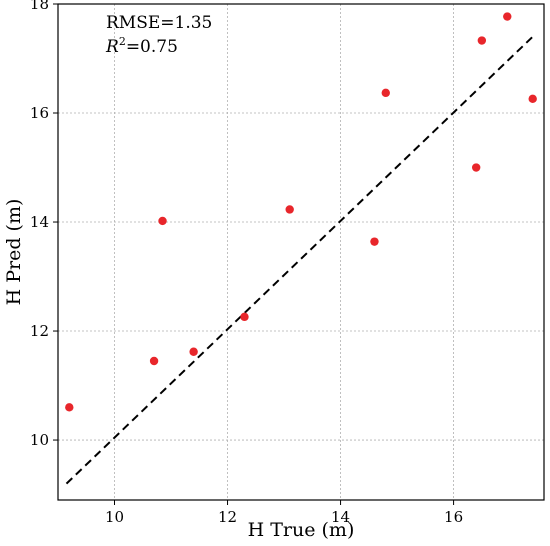 The image size is (550, 546). I want to click on x-tick-label: 16, so click(453, 517).